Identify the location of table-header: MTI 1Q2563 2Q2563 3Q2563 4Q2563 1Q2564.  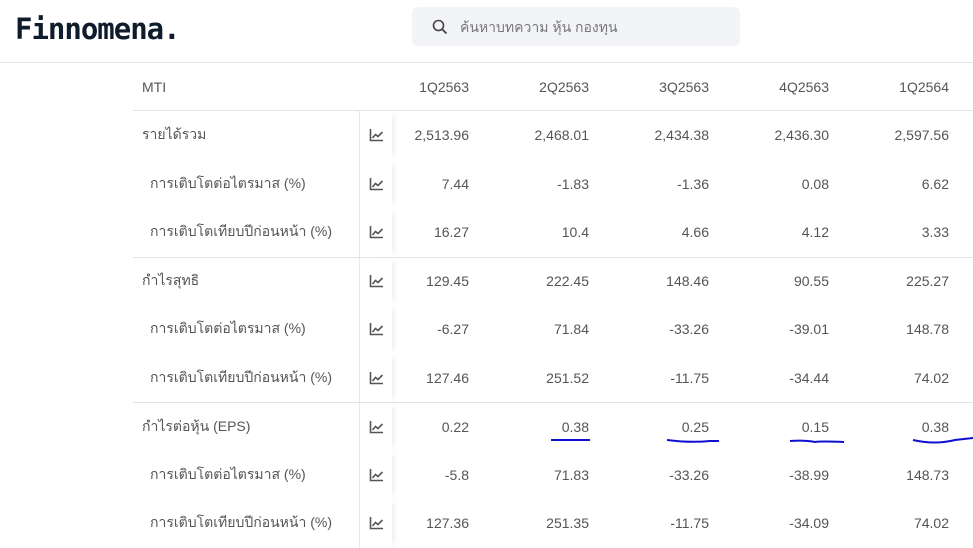
(553, 87).